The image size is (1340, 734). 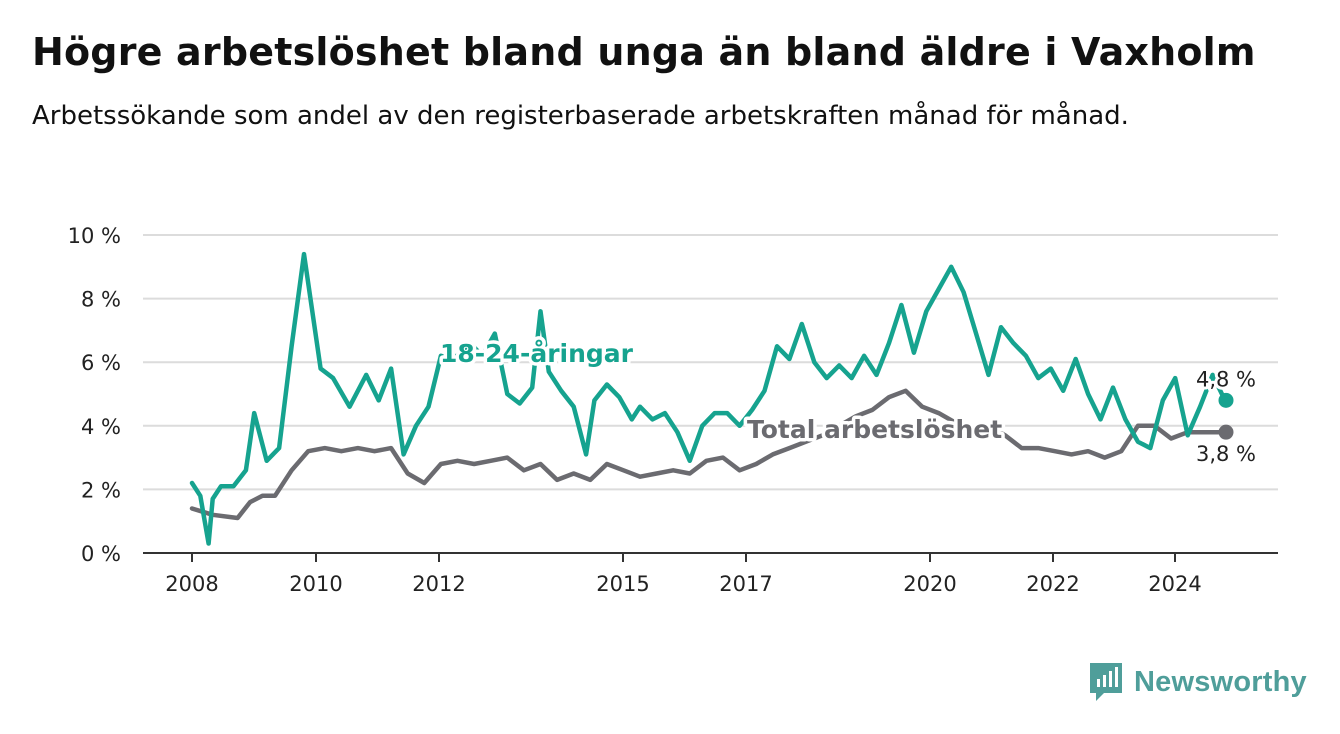 What do you see at coordinates (683, 574) in the screenshot?
I see `x-axis-ticks: 2008 2010 2012 2015 2017 2020 2022 2024` at bounding box center [683, 574].